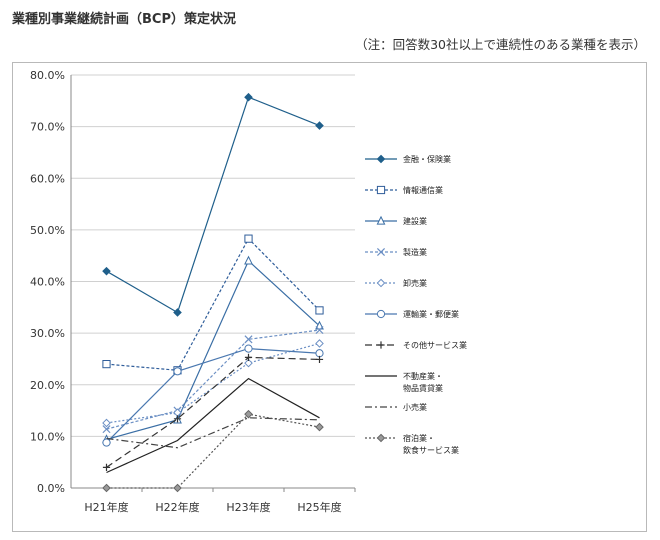  Describe the element at coordinates (124, 19) in the screenshot. I see `chart-title: 業種別事業継続計画（BCP）策定状況` at that location.